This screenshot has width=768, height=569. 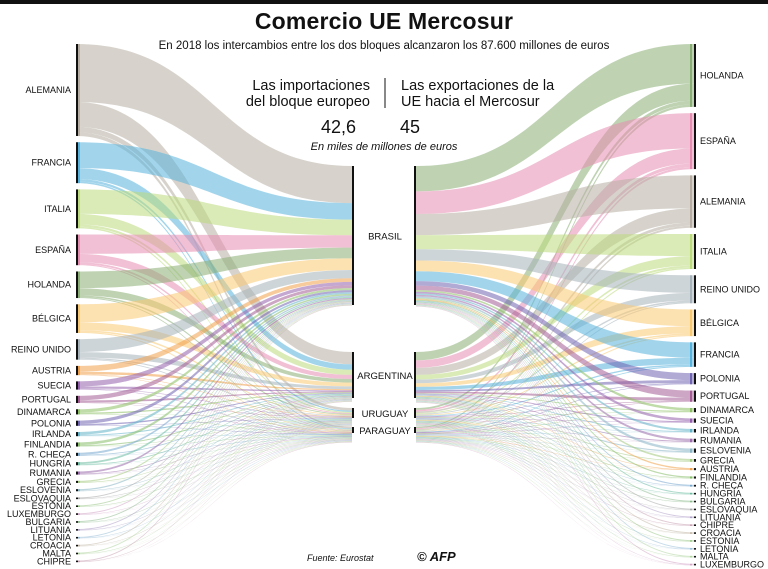 What do you see at coordinates (695, 556) in the screenshot?
I see `country-bar-right-malta` at bounding box center [695, 556].